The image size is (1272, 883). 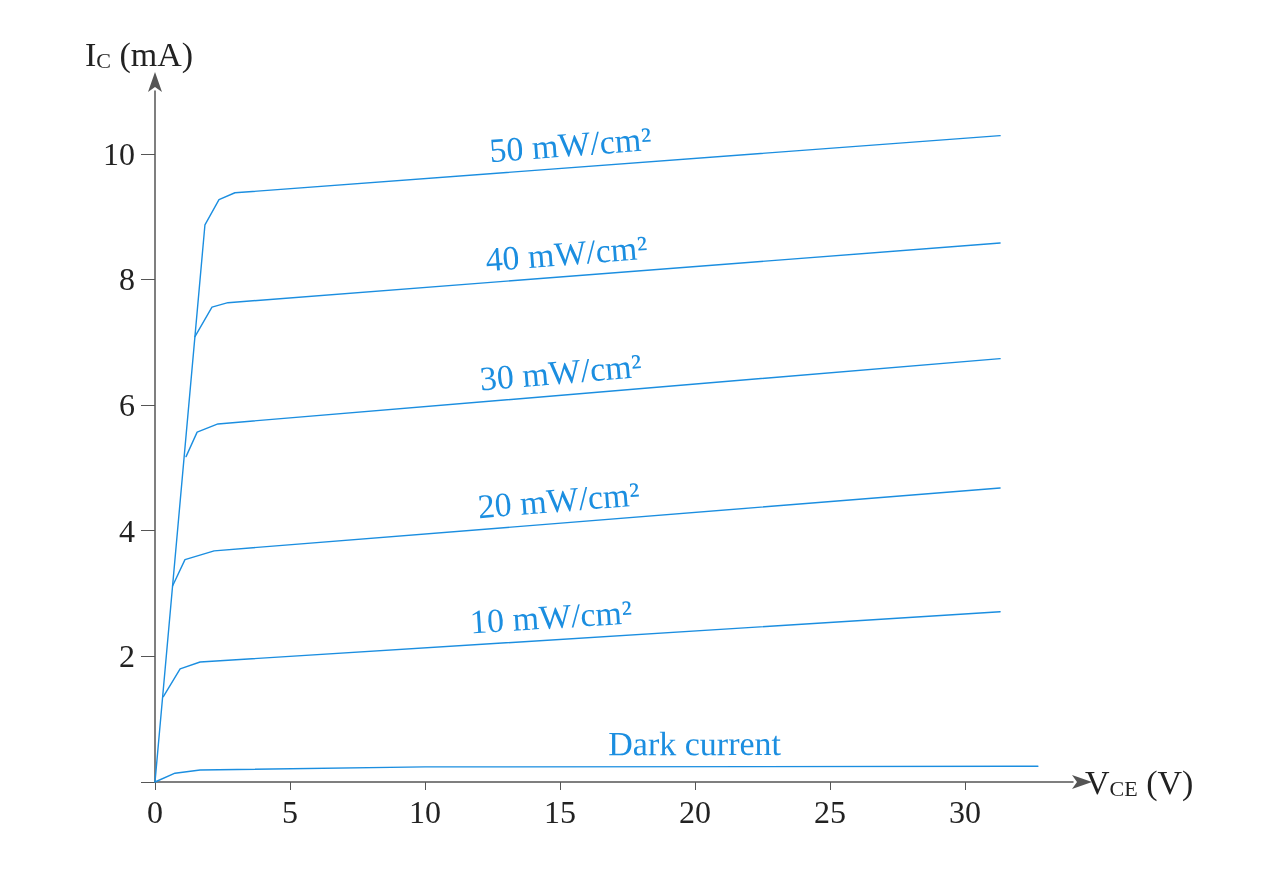 I want to click on series-label: 10 mW/cm², so click(x=551, y=617).